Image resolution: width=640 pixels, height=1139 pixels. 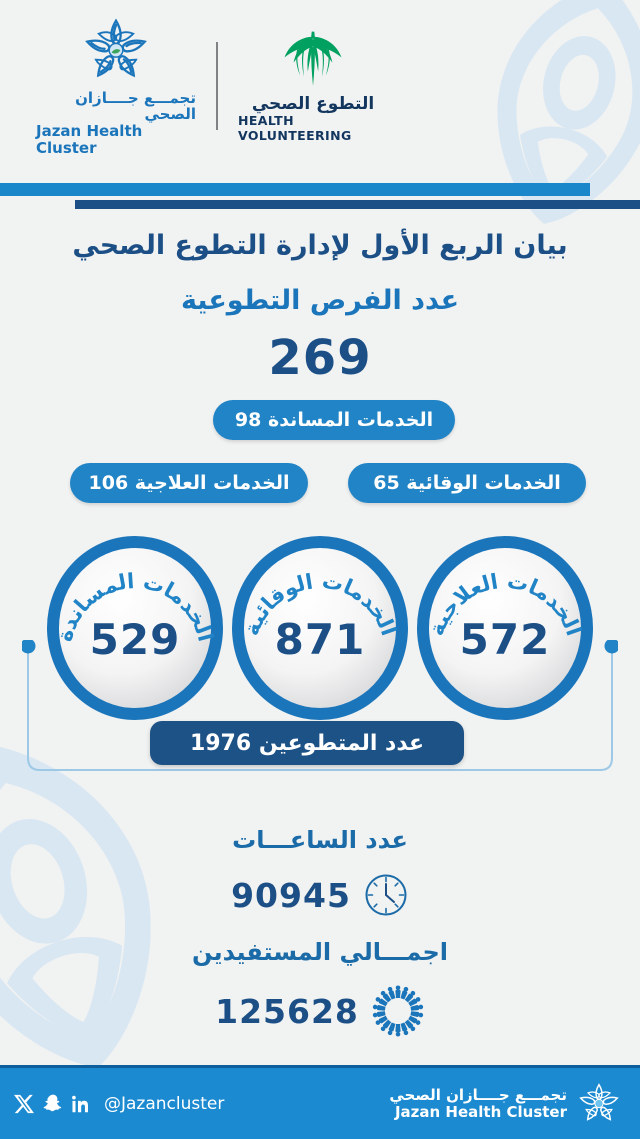 I want to click on circle-curative-services: الخدمات العلاجية 572, so click(x=505, y=628).